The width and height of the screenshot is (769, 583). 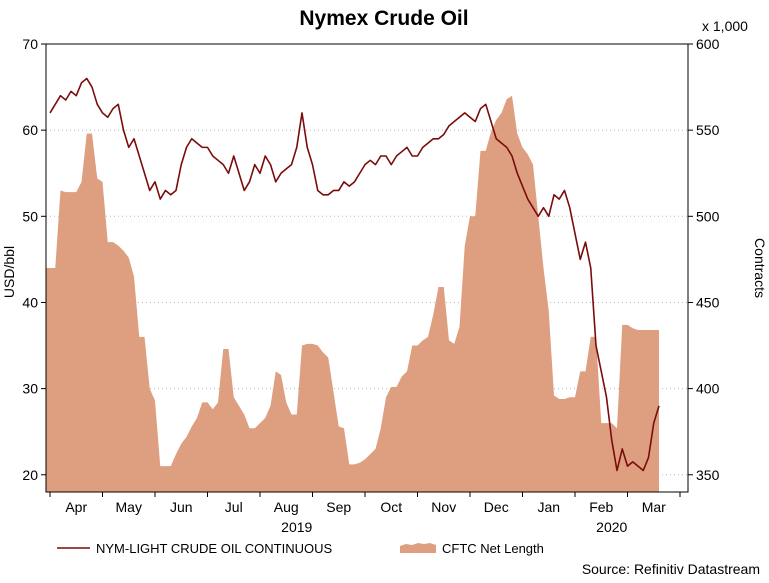 What do you see at coordinates (214, 548) in the screenshot?
I see `legend-label-crude: NYM-LIGHT CRUDE OIL CONTINUOUS` at bounding box center [214, 548].